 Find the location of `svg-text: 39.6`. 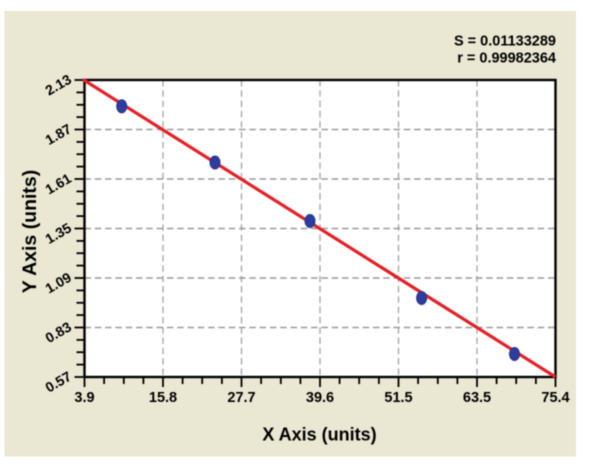

svg-text: 39.6 is located at coordinates (320, 398).